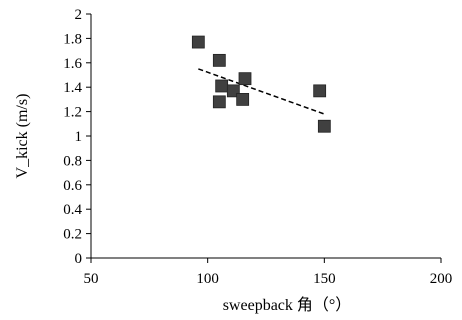 The height and width of the screenshot is (320, 462). I want to click on y-tick-label: 0.8, so click(72, 161).